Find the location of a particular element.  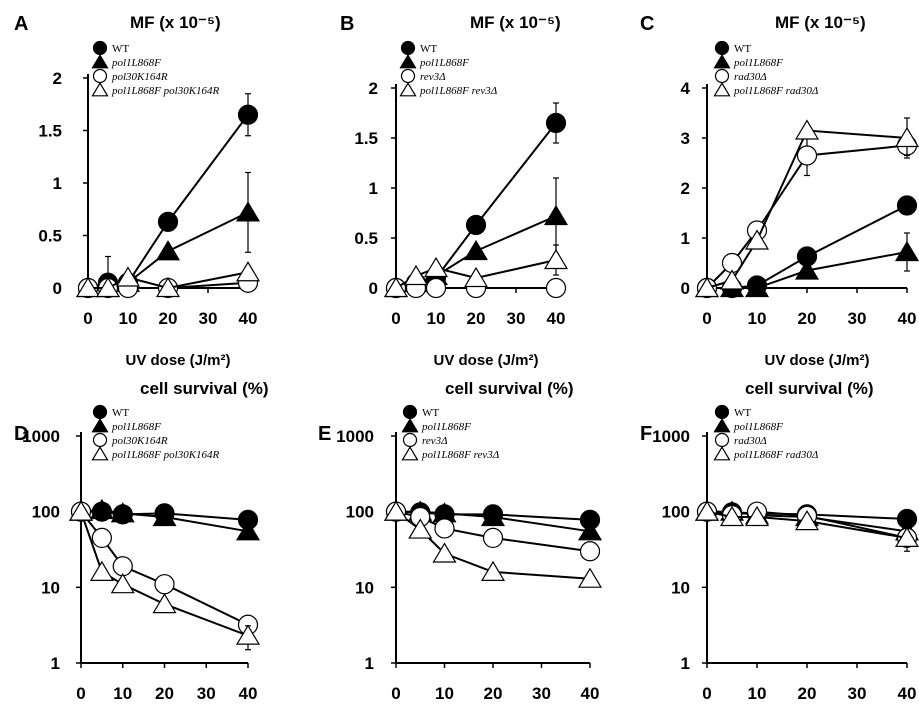

panel-label: E is located at coordinates (324, 434).